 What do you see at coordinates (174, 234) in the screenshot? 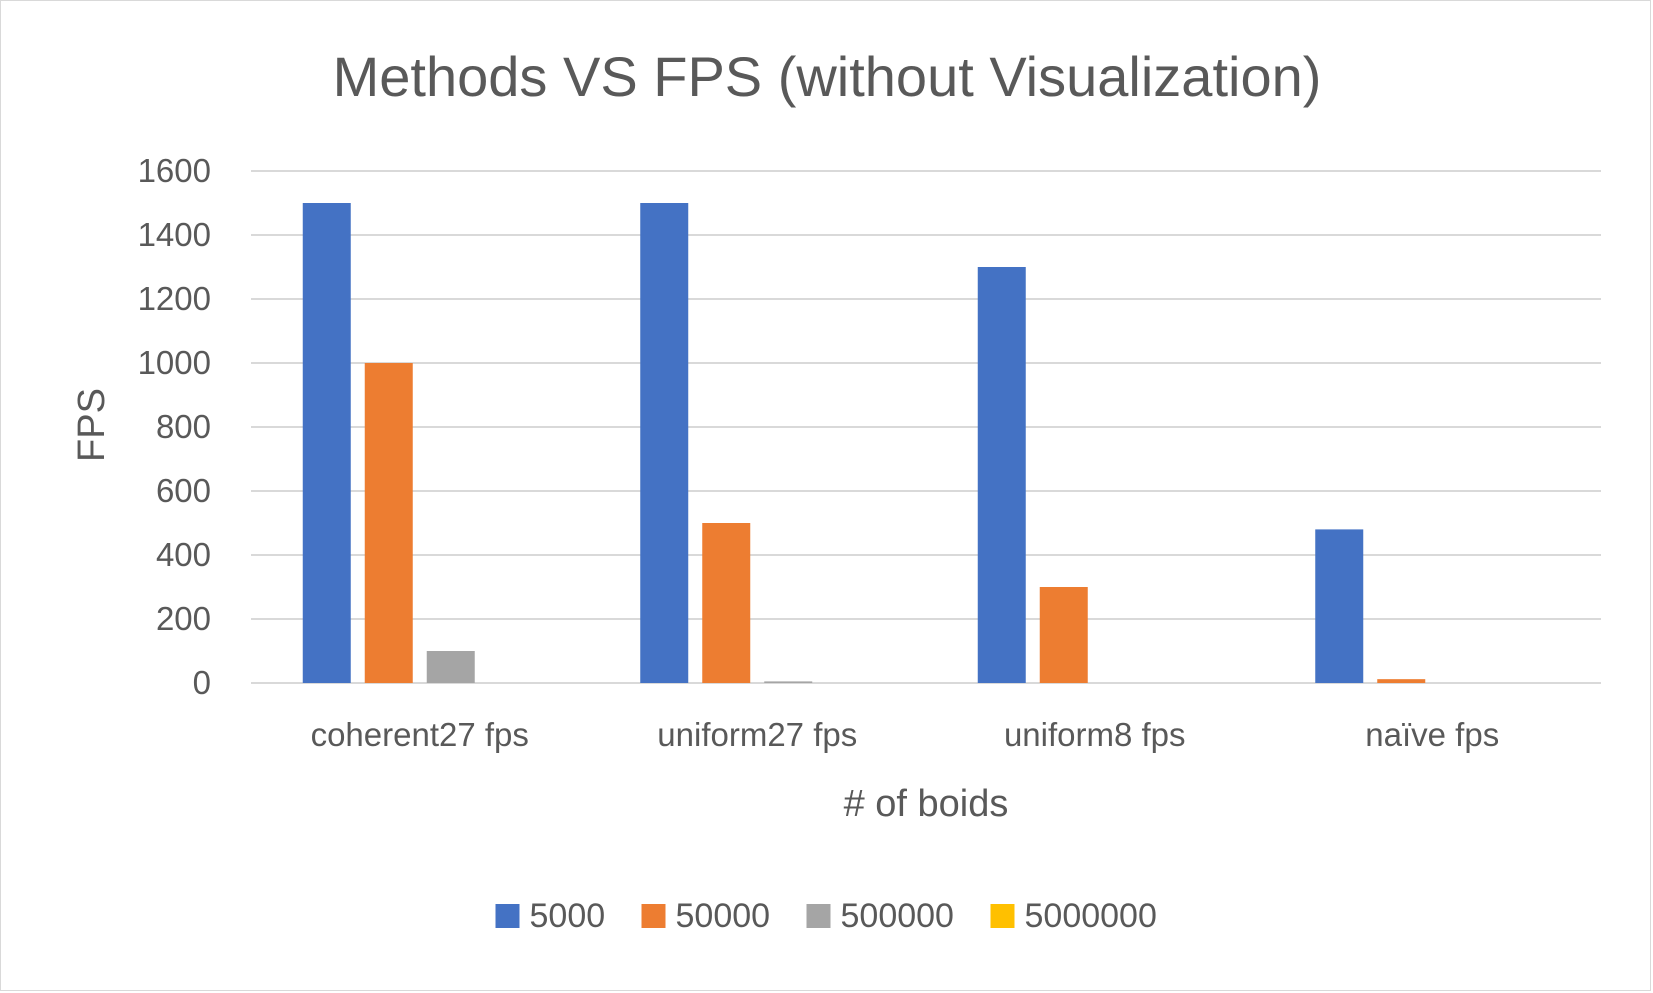
I see `y-tick-label: 1400` at bounding box center [174, 234].